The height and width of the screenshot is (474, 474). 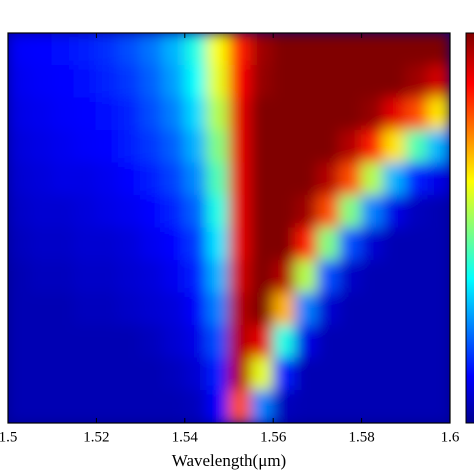 What do you see at coordinates (361, 437) in the screenshot?
I see `x-tick-label: 1.58` at bounding box center [361, 437].